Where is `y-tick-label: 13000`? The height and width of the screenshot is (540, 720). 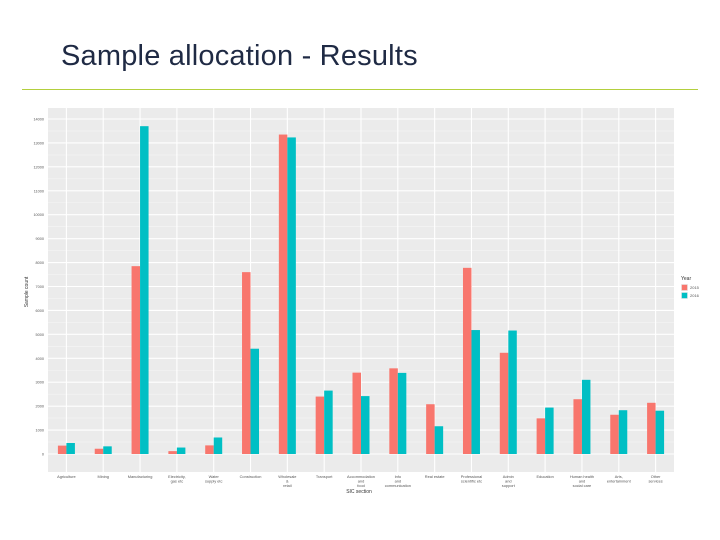
y-tick-label: 13000 is located at coordinates (38, 143).